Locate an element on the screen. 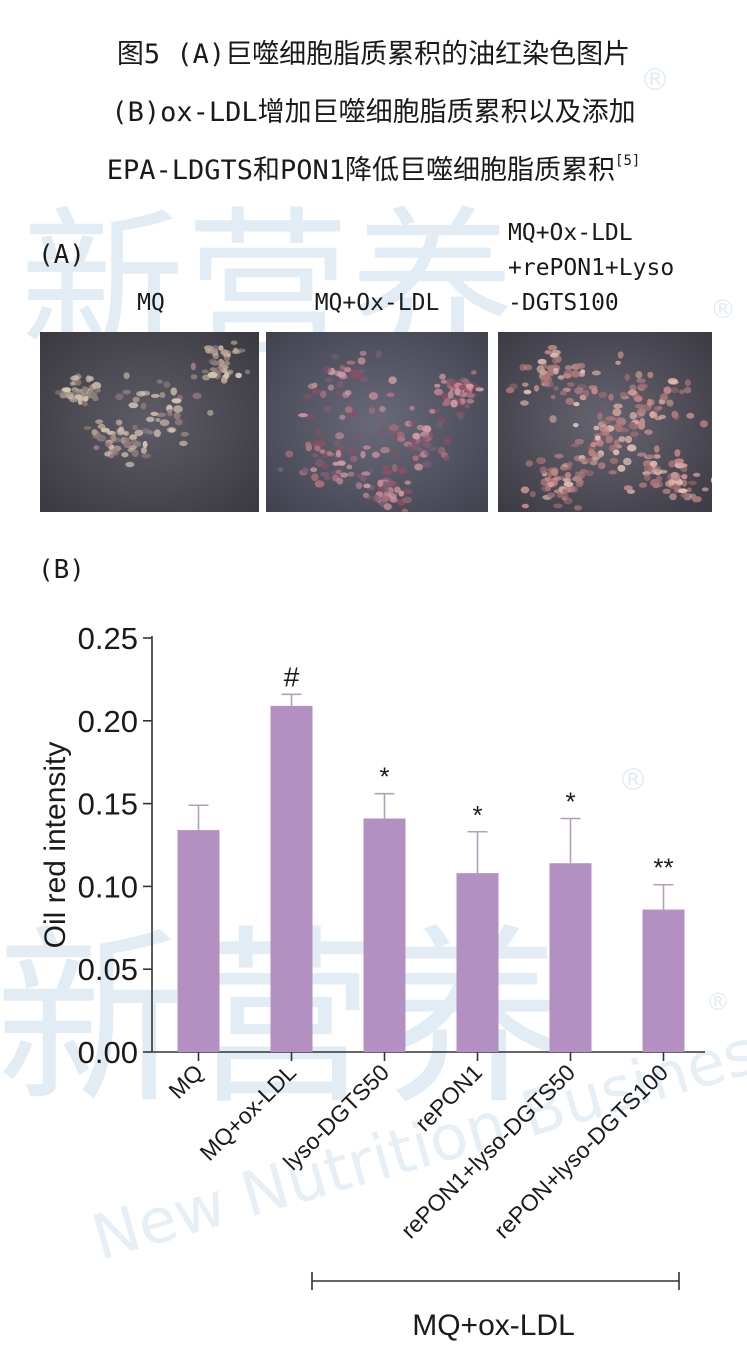  image-label-line: +rePON1+Lyso is located at coordinates (591, 268).